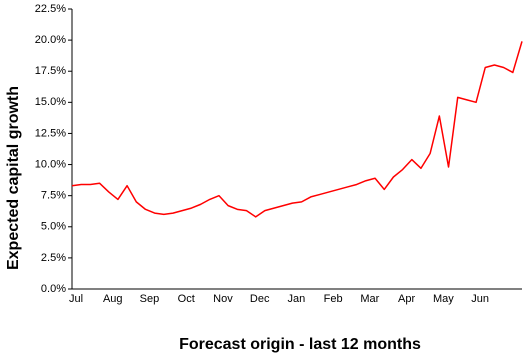 Image resolution: width=524 pixels, height=359 pixels. What do you see at coordinates (53, 196) in the screenshot?
I see `y-tick-label: 7.5%` at bounding box center [53, 196].